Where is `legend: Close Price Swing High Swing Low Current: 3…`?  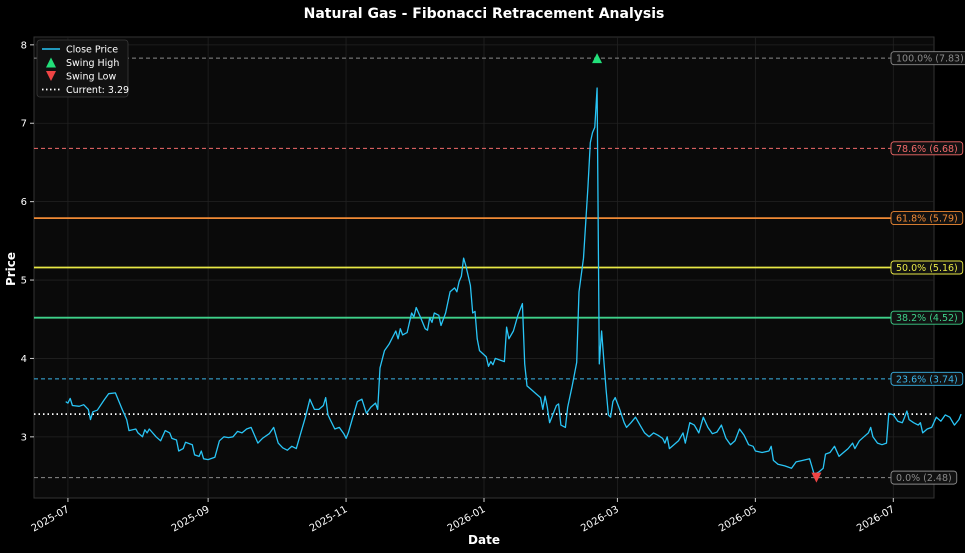 legend: Close Price Swing High Swing Low Current: 3… is located at coordinates (82, 68).